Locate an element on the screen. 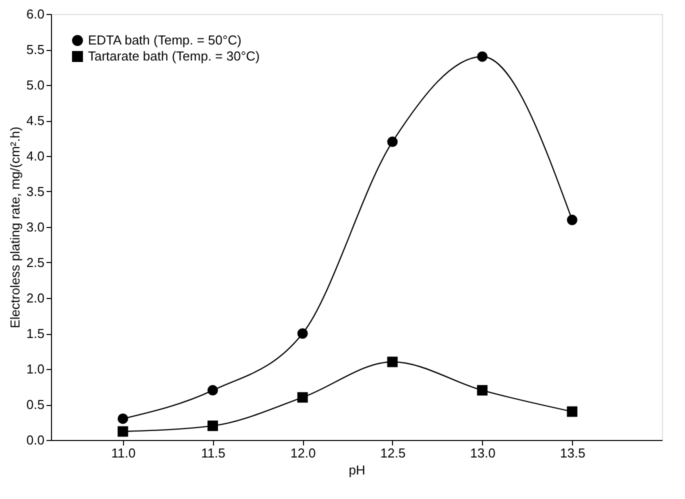  legend-label: EDTA bath (Temp. = 50°C) is located at coordinates (165, 40).